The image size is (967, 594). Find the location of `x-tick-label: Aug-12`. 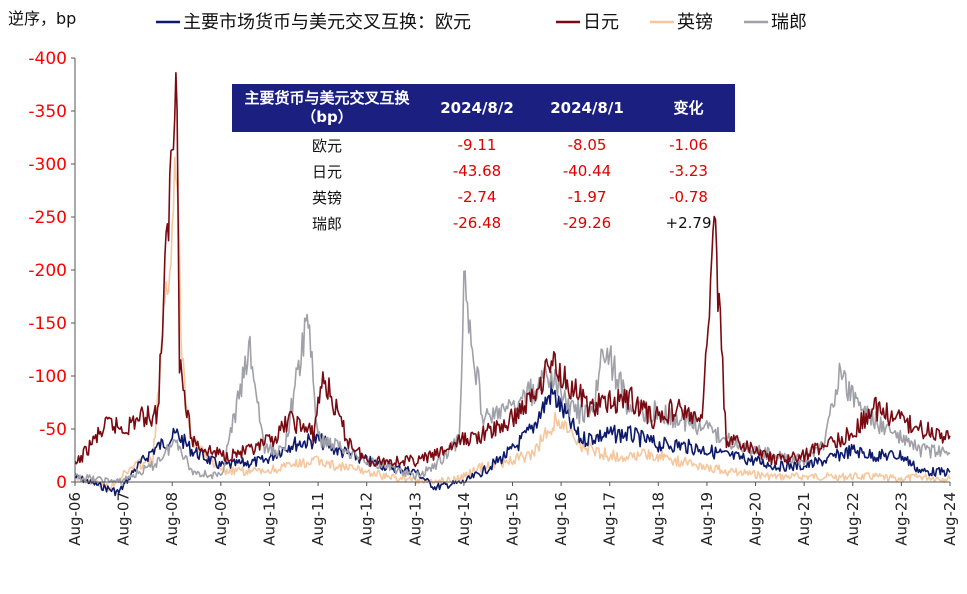

x-tick-label: Aug-12 is located at coordinates (367, 519).